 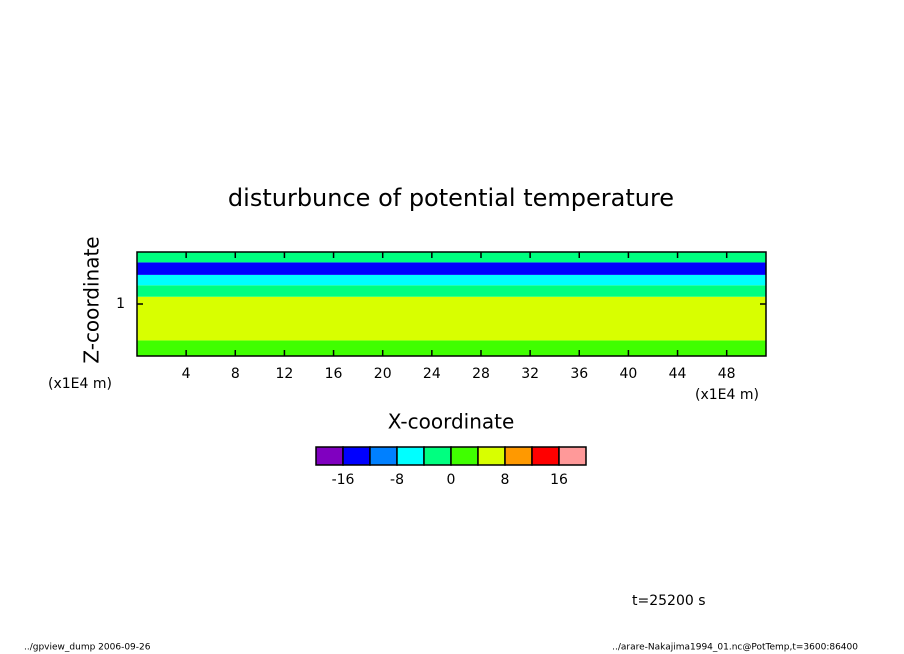 What do you see at coordinates (383, 374) in the screenshot?
I see `x-tick-label: 20` at bounding box center [383, 374].